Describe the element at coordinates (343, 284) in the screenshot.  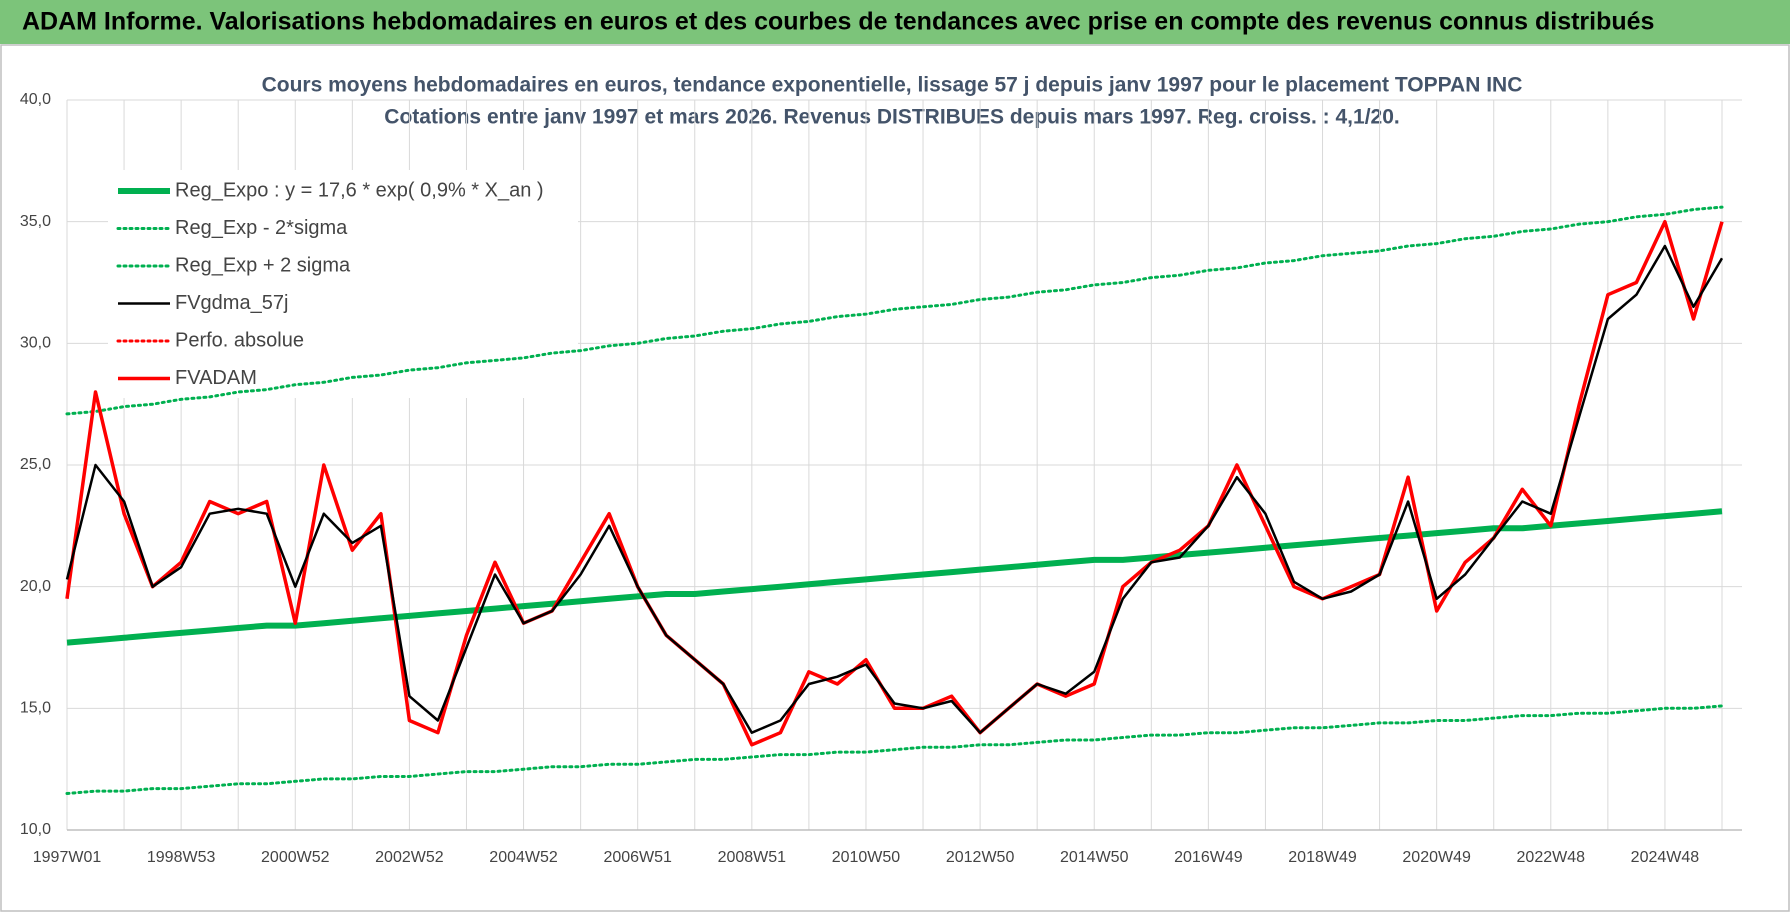
I see `legend-box` at that location.